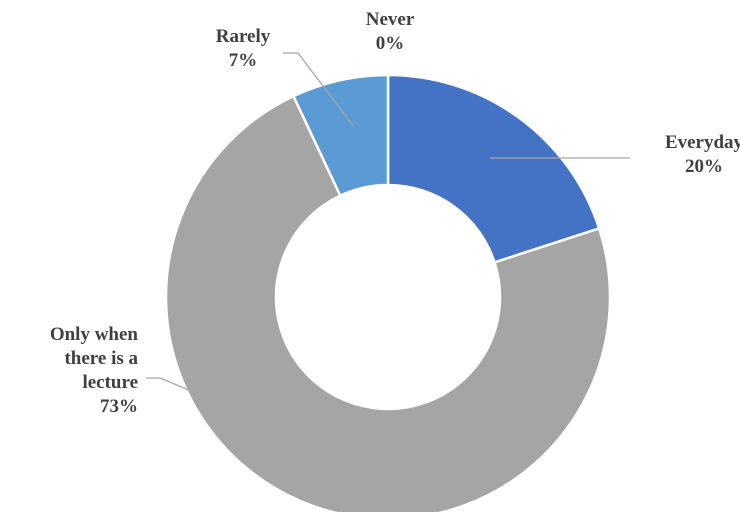  I want to click on data-label-rarely: Rarely 7%, so click(243, 48).